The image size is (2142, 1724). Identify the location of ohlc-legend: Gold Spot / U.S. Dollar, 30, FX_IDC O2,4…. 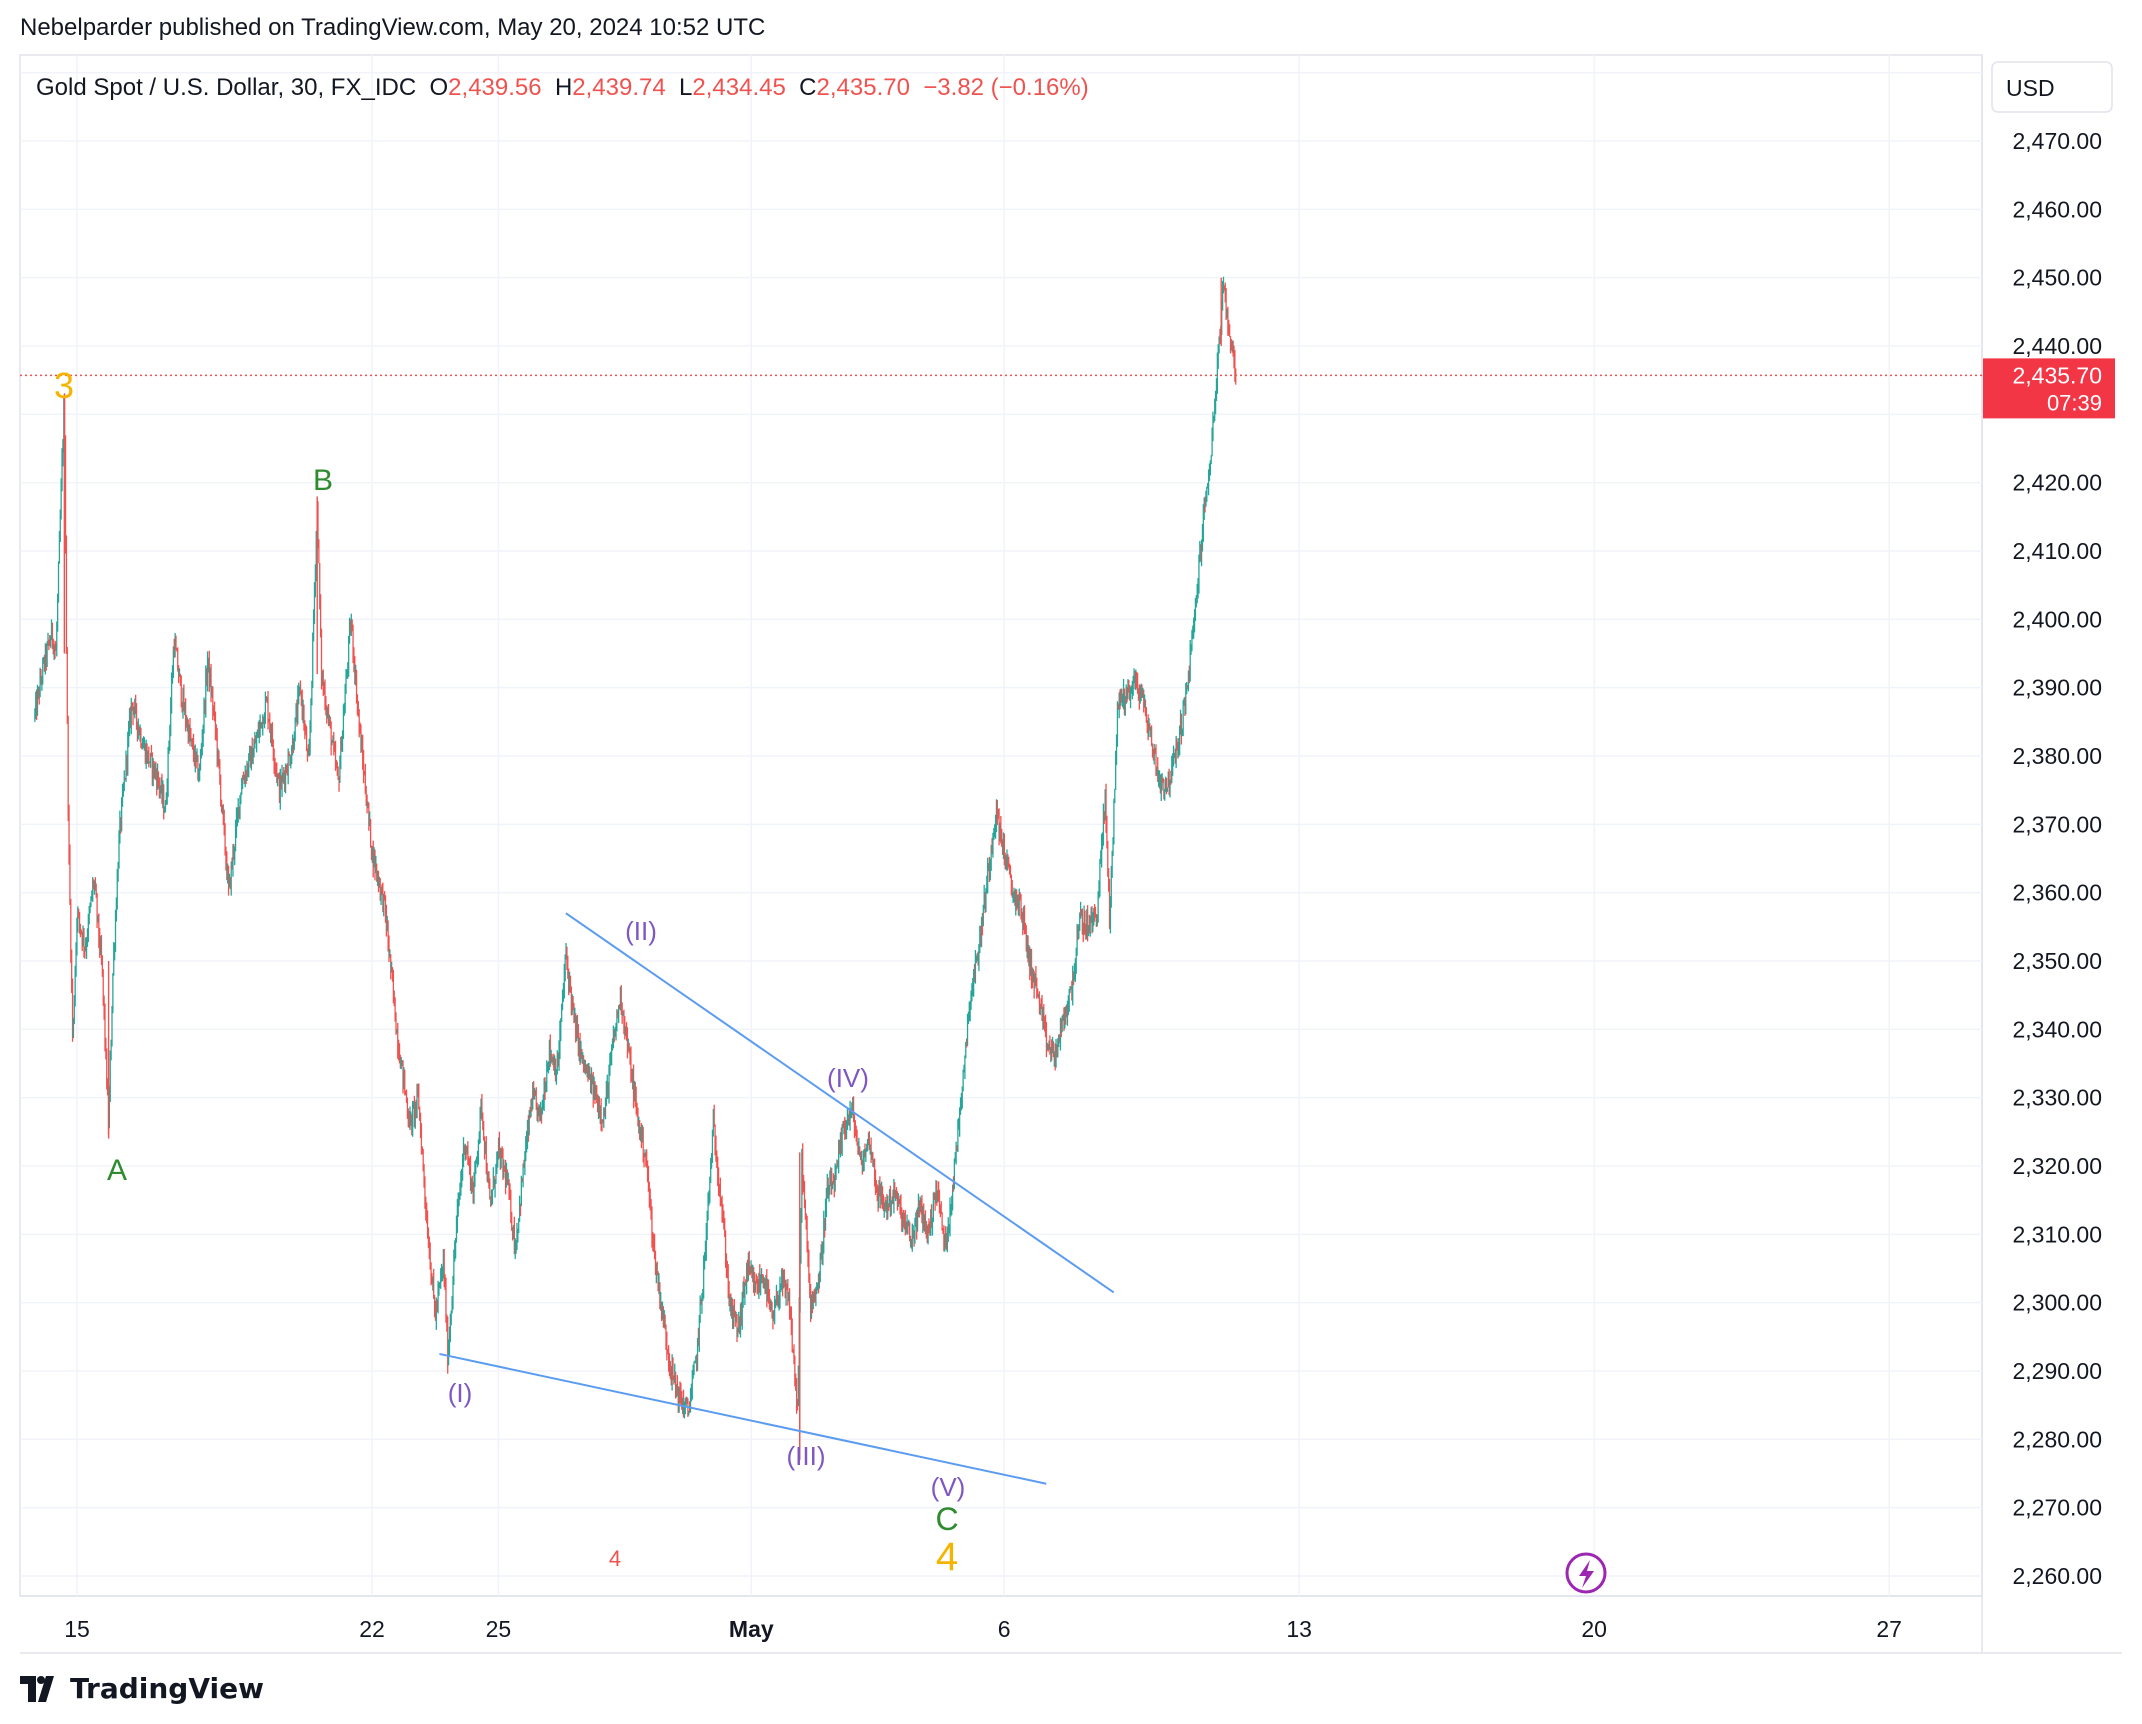
(562, 87).